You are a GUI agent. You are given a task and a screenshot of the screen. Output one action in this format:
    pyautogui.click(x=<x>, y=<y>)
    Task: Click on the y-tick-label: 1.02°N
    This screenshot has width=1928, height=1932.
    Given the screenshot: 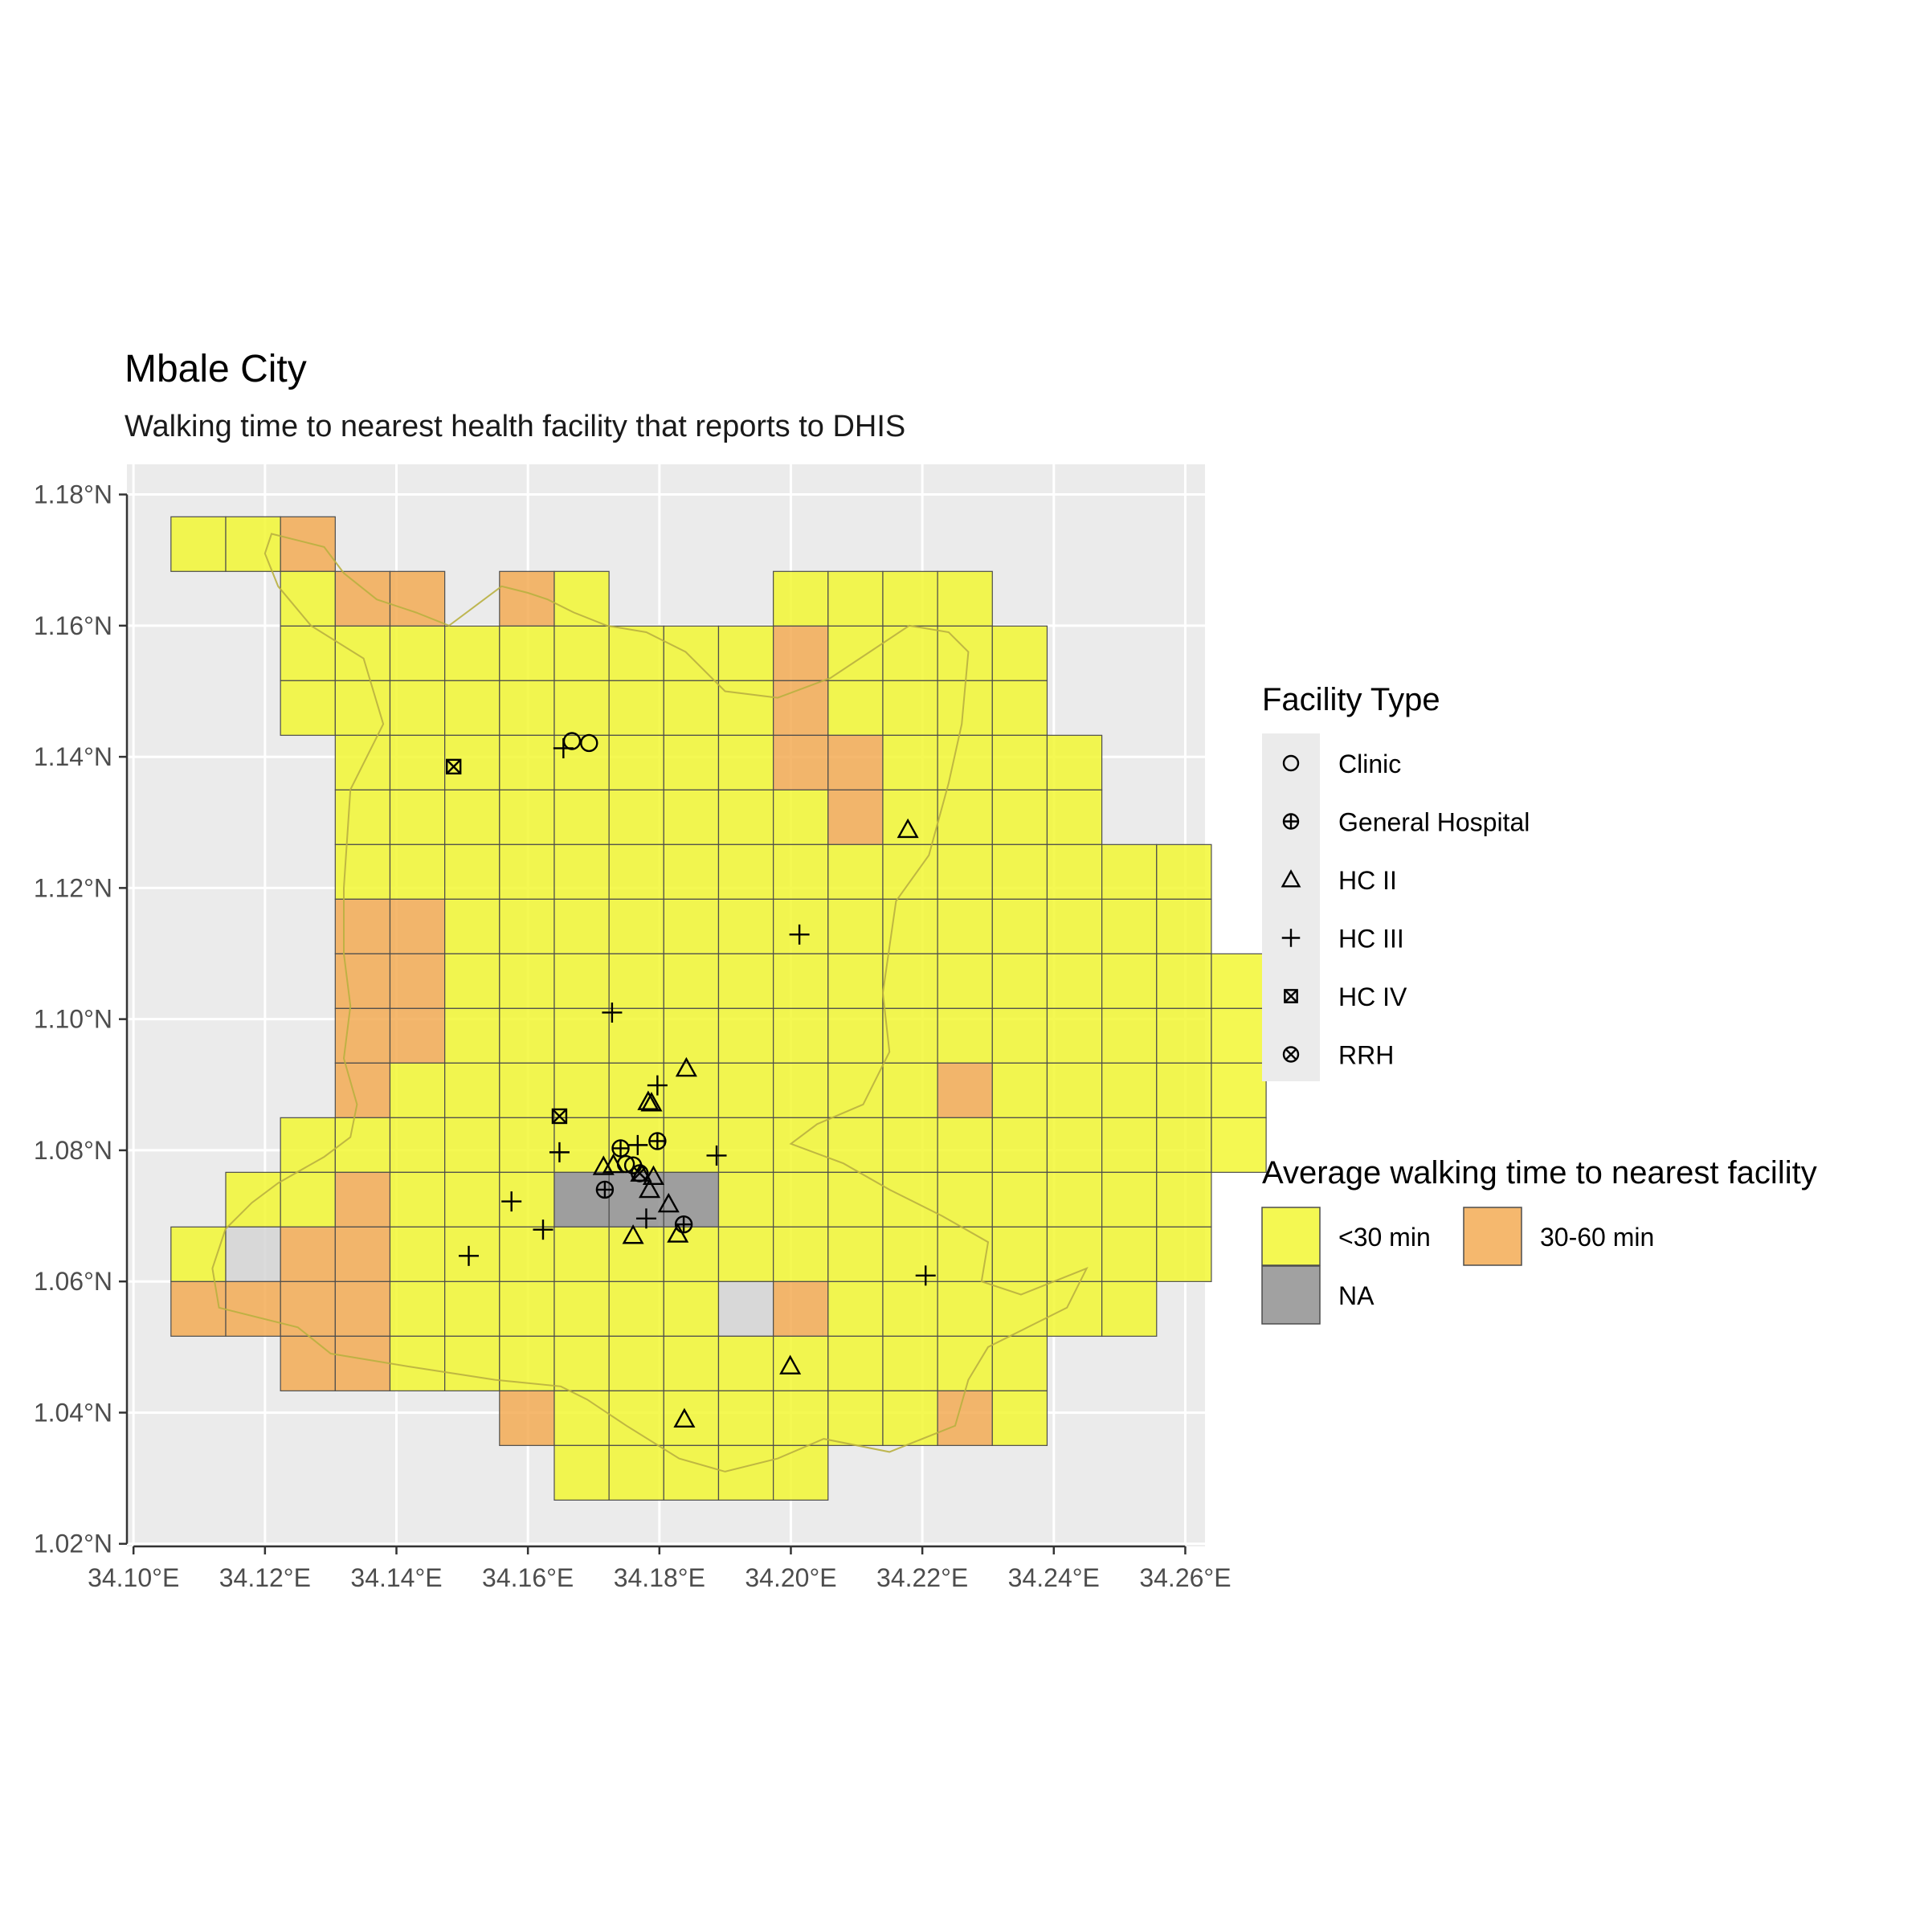 What is the action you would take?
    pyautogui.click(x=73, y=1544)
    